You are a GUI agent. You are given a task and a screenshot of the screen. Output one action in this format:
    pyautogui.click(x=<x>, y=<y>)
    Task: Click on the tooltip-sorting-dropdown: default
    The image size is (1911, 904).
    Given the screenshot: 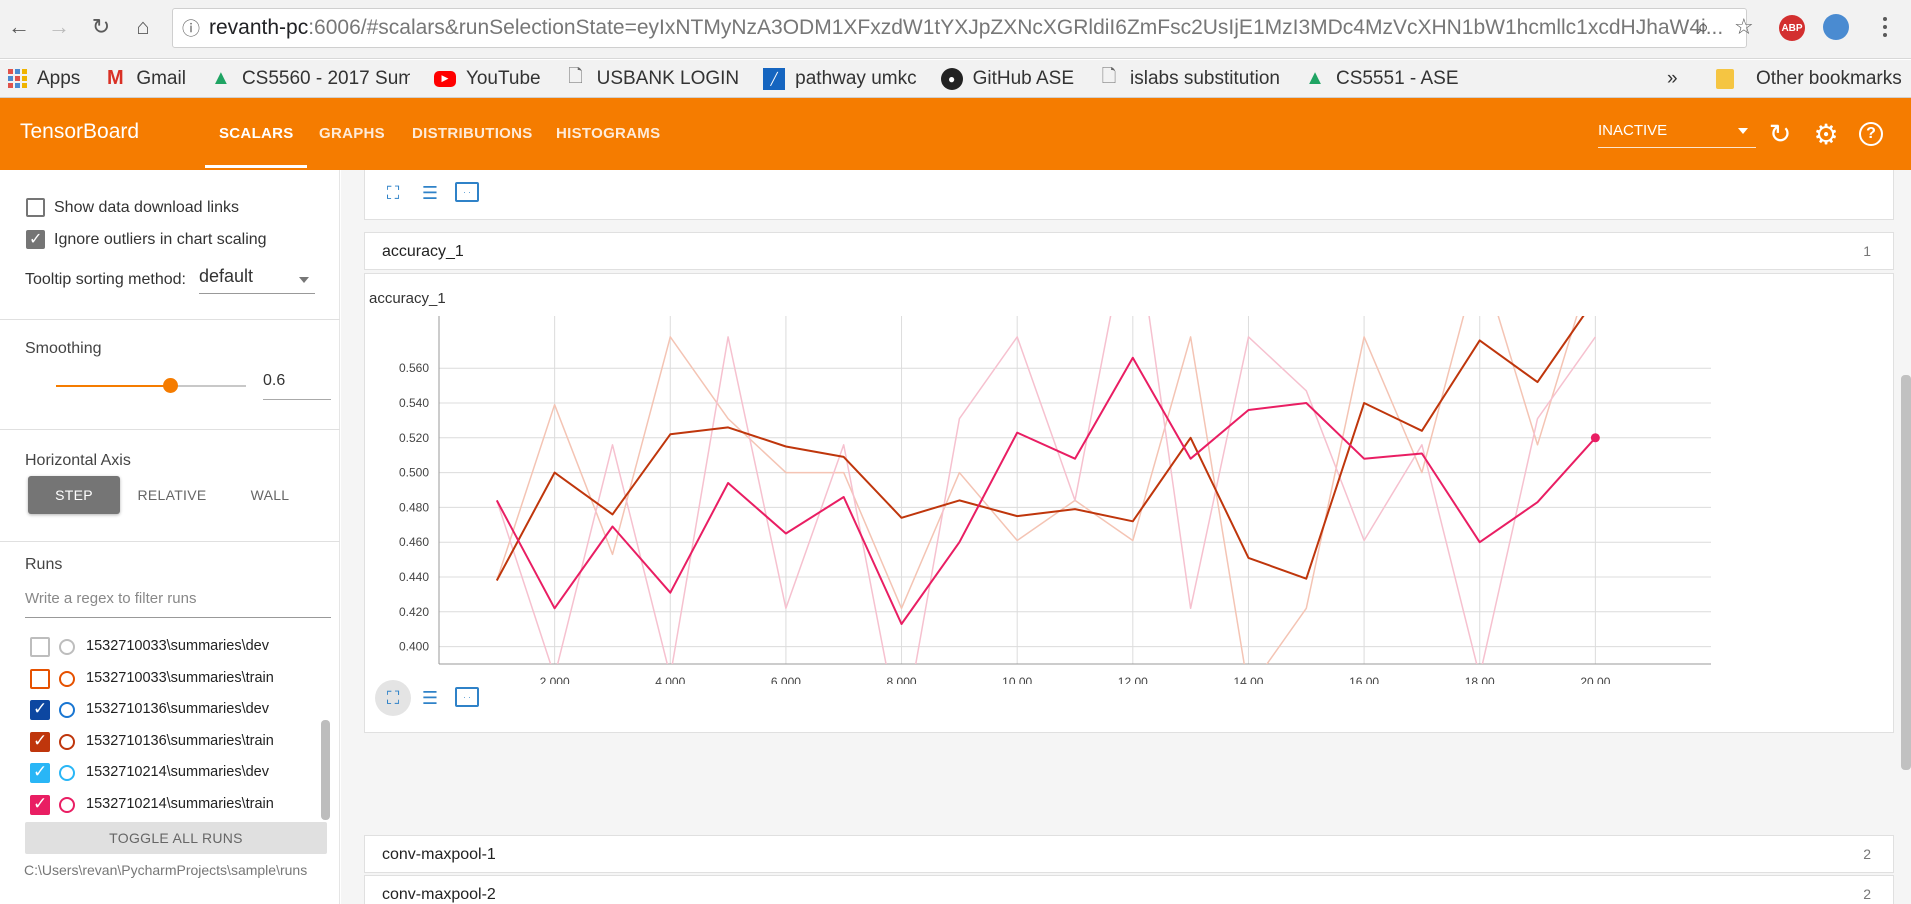 What is the action you would take?
    pyautogui.click(x=257, y=280)
    